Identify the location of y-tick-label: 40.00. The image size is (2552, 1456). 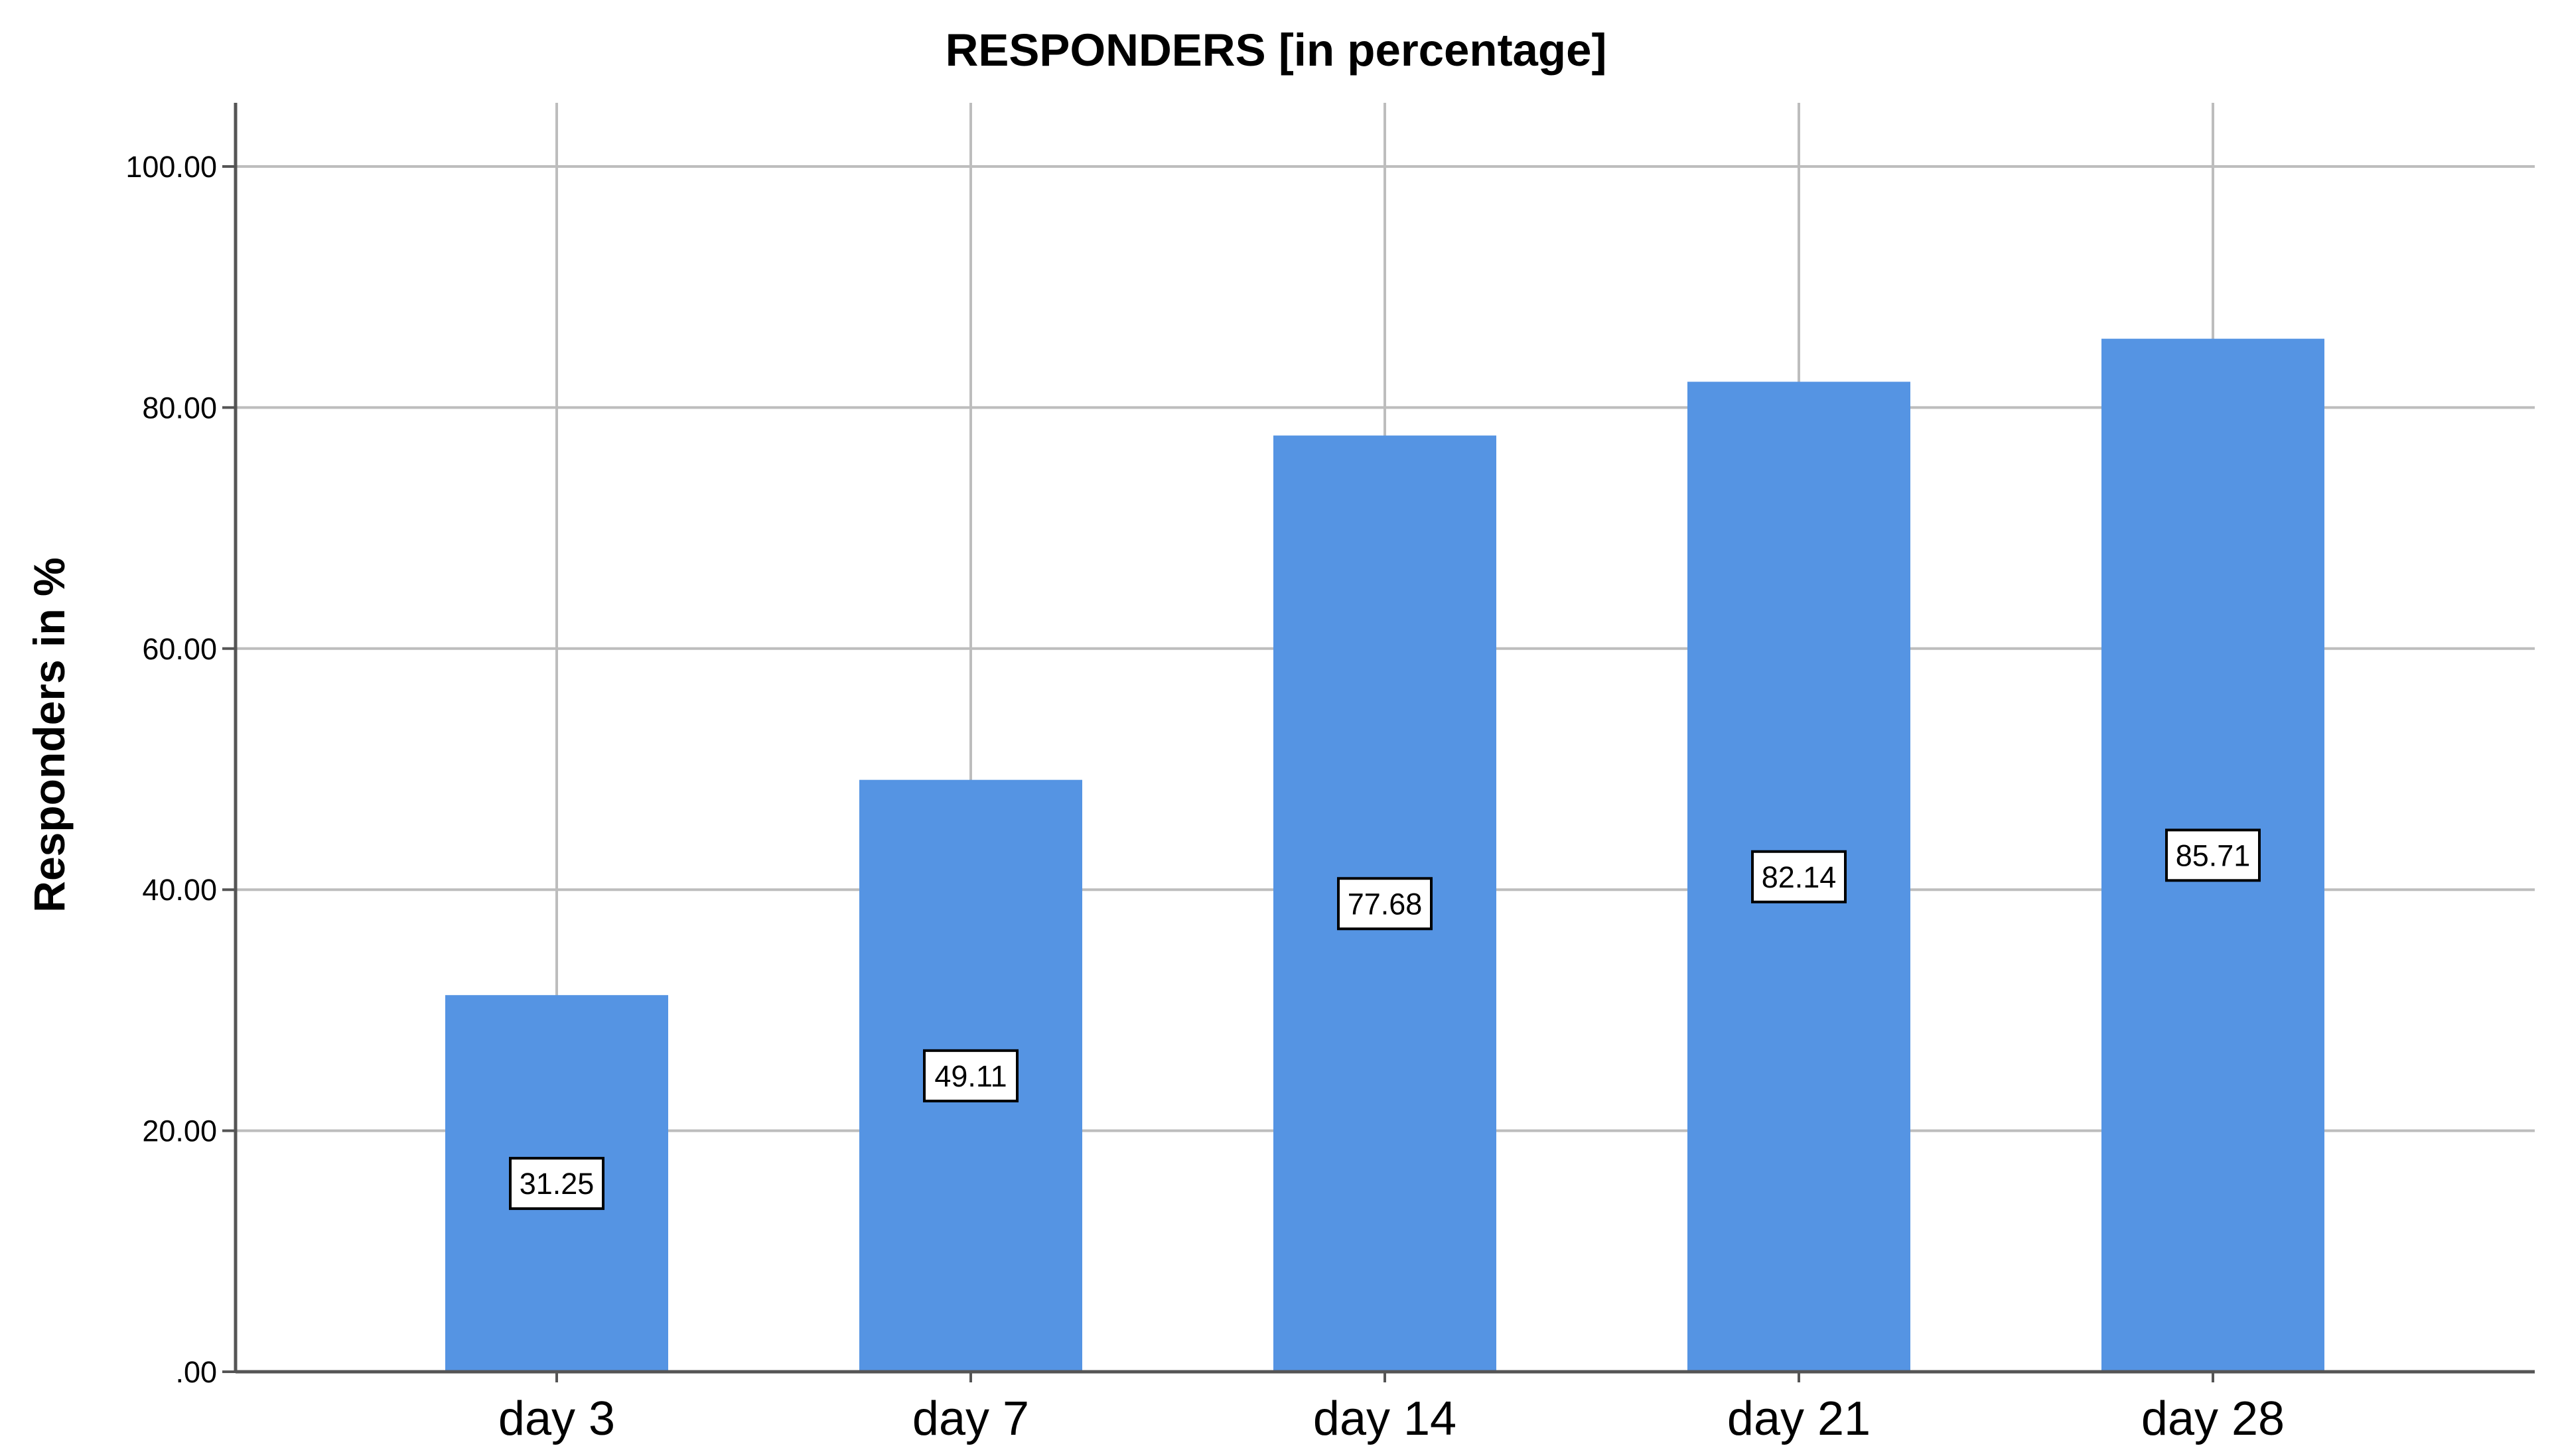
(179, 890).